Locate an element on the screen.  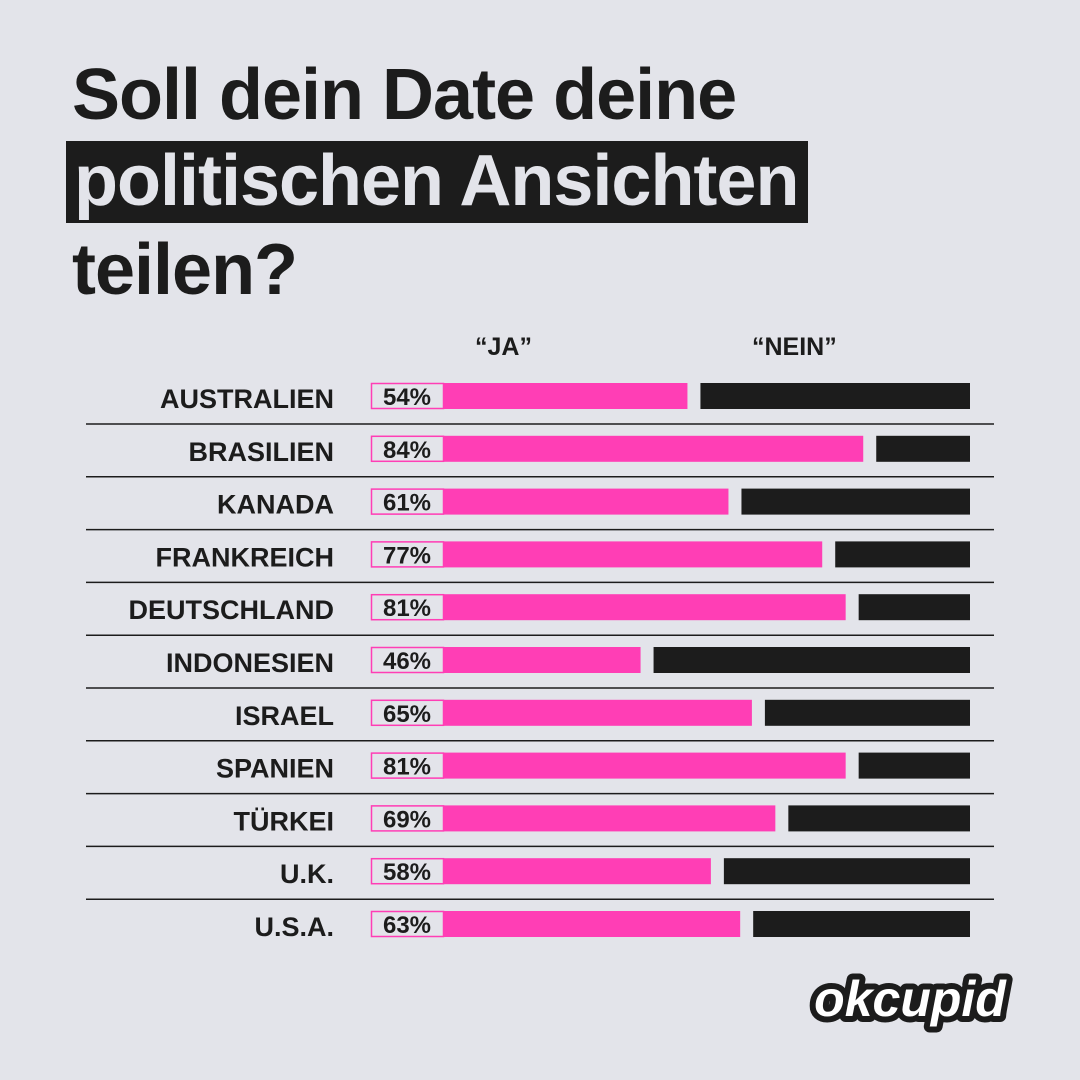
brand-wordmark: okcupid is located at coordinates (910, 999).